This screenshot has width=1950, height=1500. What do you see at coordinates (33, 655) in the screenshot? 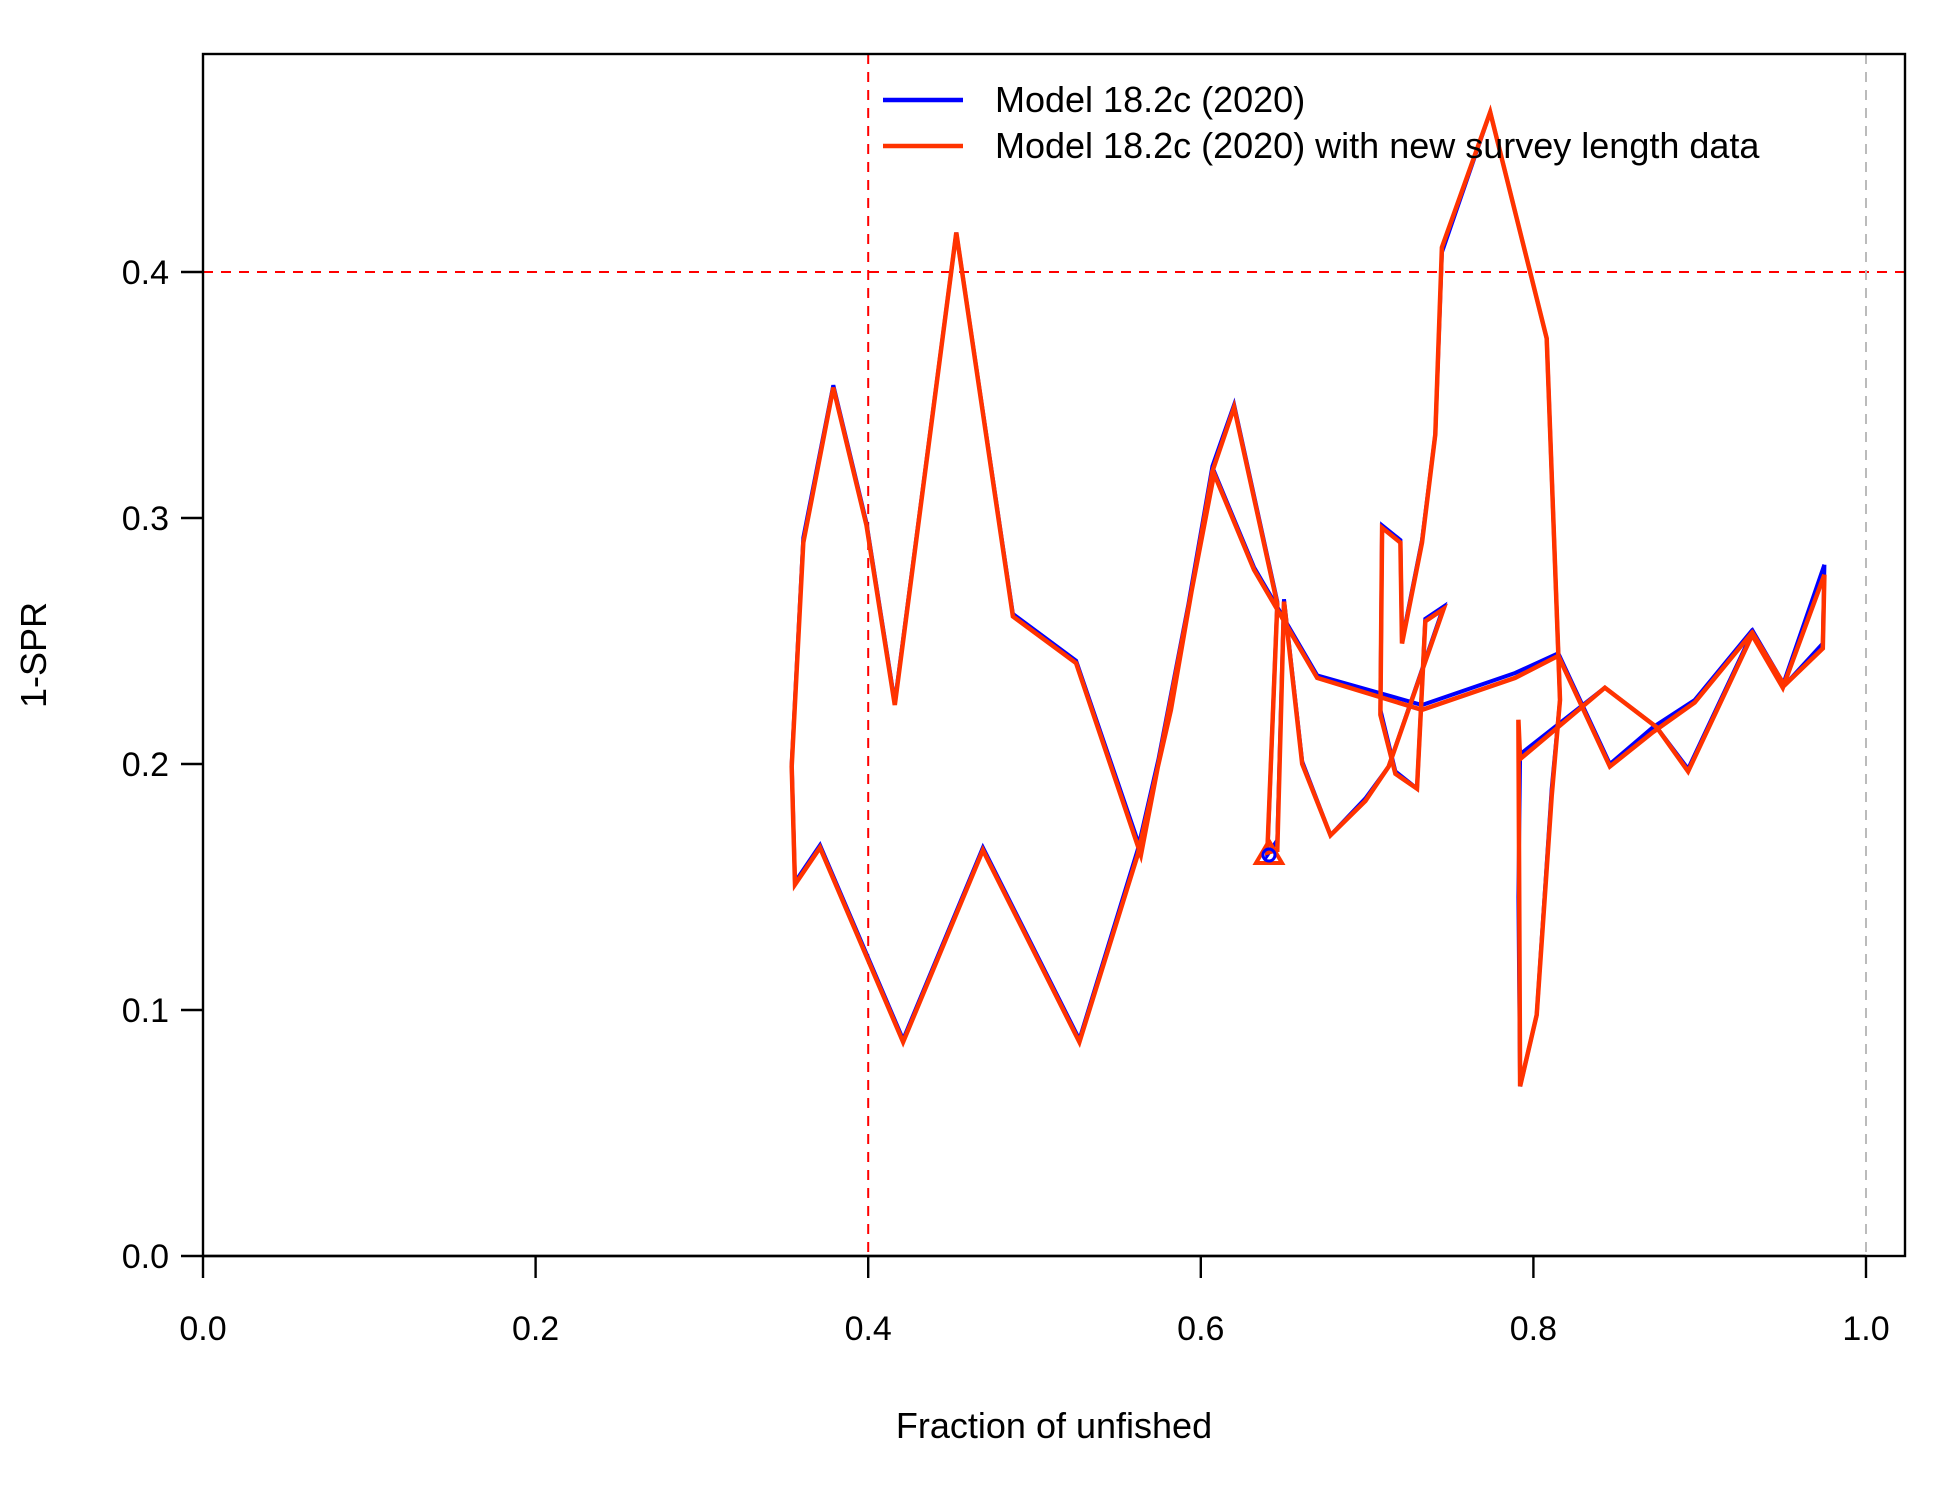
I see `y-axis-title: 1-SPR` at bounding box center [33, 655].